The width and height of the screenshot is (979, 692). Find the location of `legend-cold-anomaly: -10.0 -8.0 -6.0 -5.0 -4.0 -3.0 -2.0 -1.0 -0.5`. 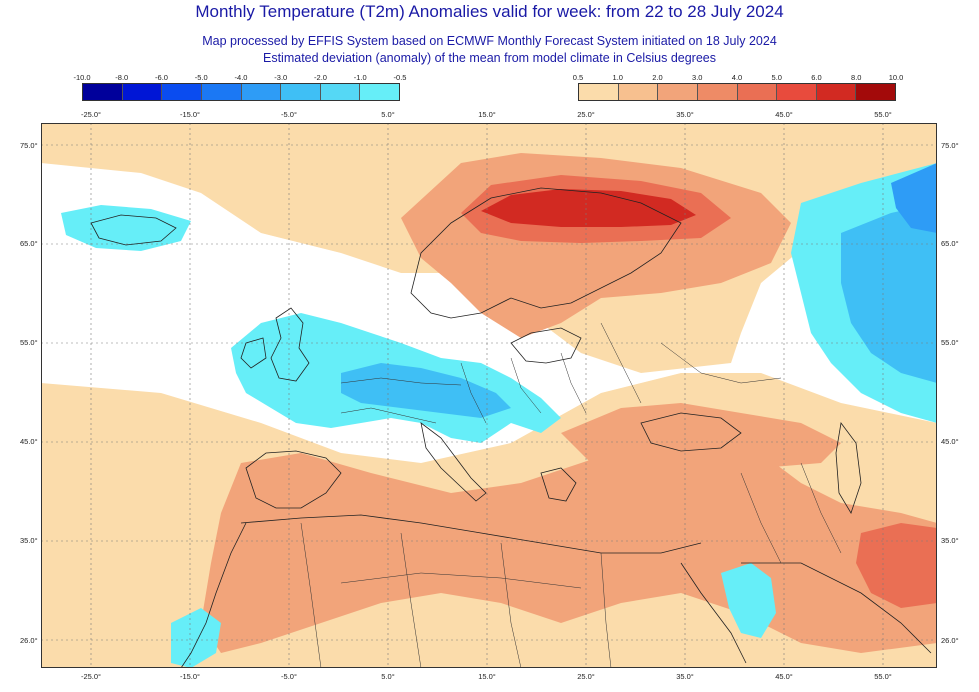

legend-cold-anomaly: -10.0 -8.0 -6.0 -5.0 -4.0 -3.0 -2.0 -1.0 -0.5 is located at coordinates (239, 87).